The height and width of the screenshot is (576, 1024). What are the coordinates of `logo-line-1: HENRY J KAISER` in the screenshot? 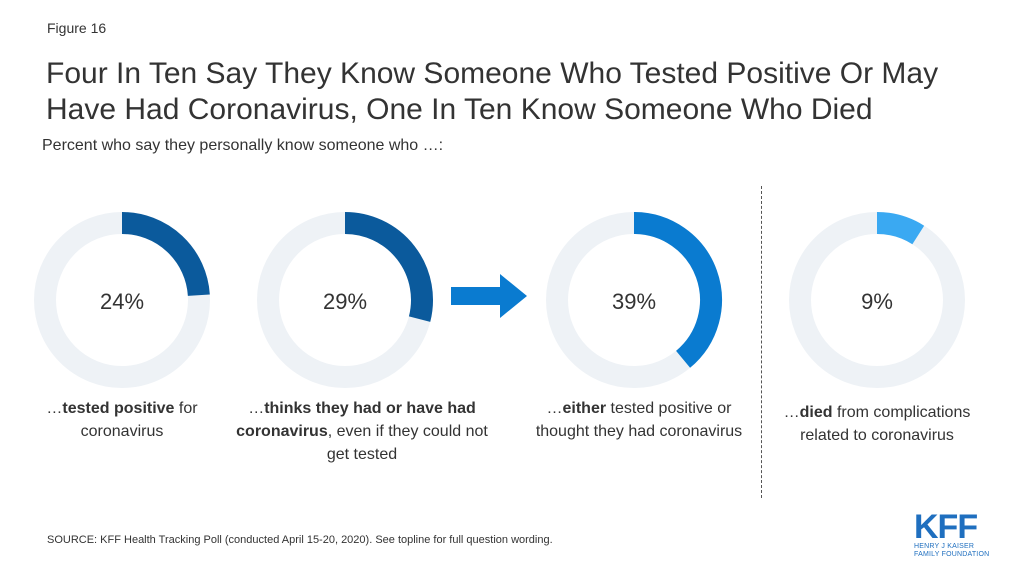 It's located at (944, 546).